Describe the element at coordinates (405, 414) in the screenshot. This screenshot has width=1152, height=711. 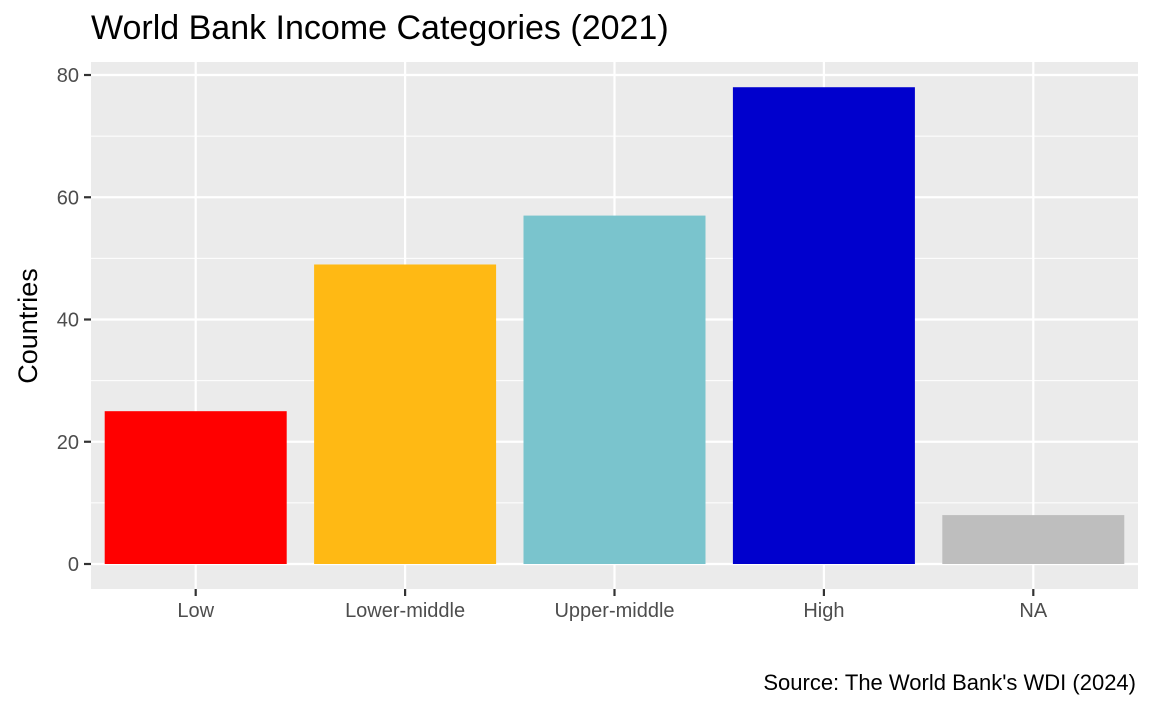
I see `bar-lower-middle` at that location.